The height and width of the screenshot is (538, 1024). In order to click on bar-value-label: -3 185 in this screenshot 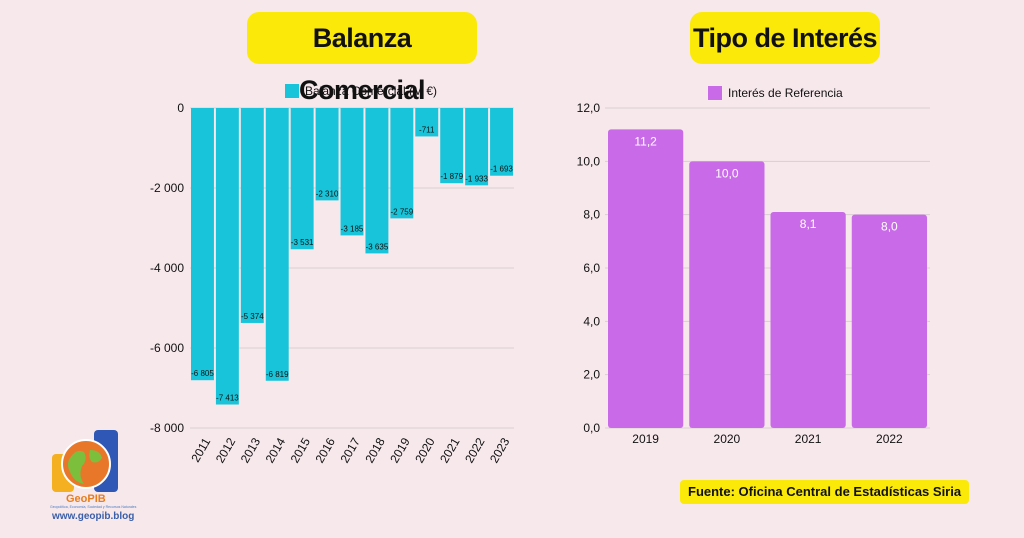, I will do `click(352, 228)`.